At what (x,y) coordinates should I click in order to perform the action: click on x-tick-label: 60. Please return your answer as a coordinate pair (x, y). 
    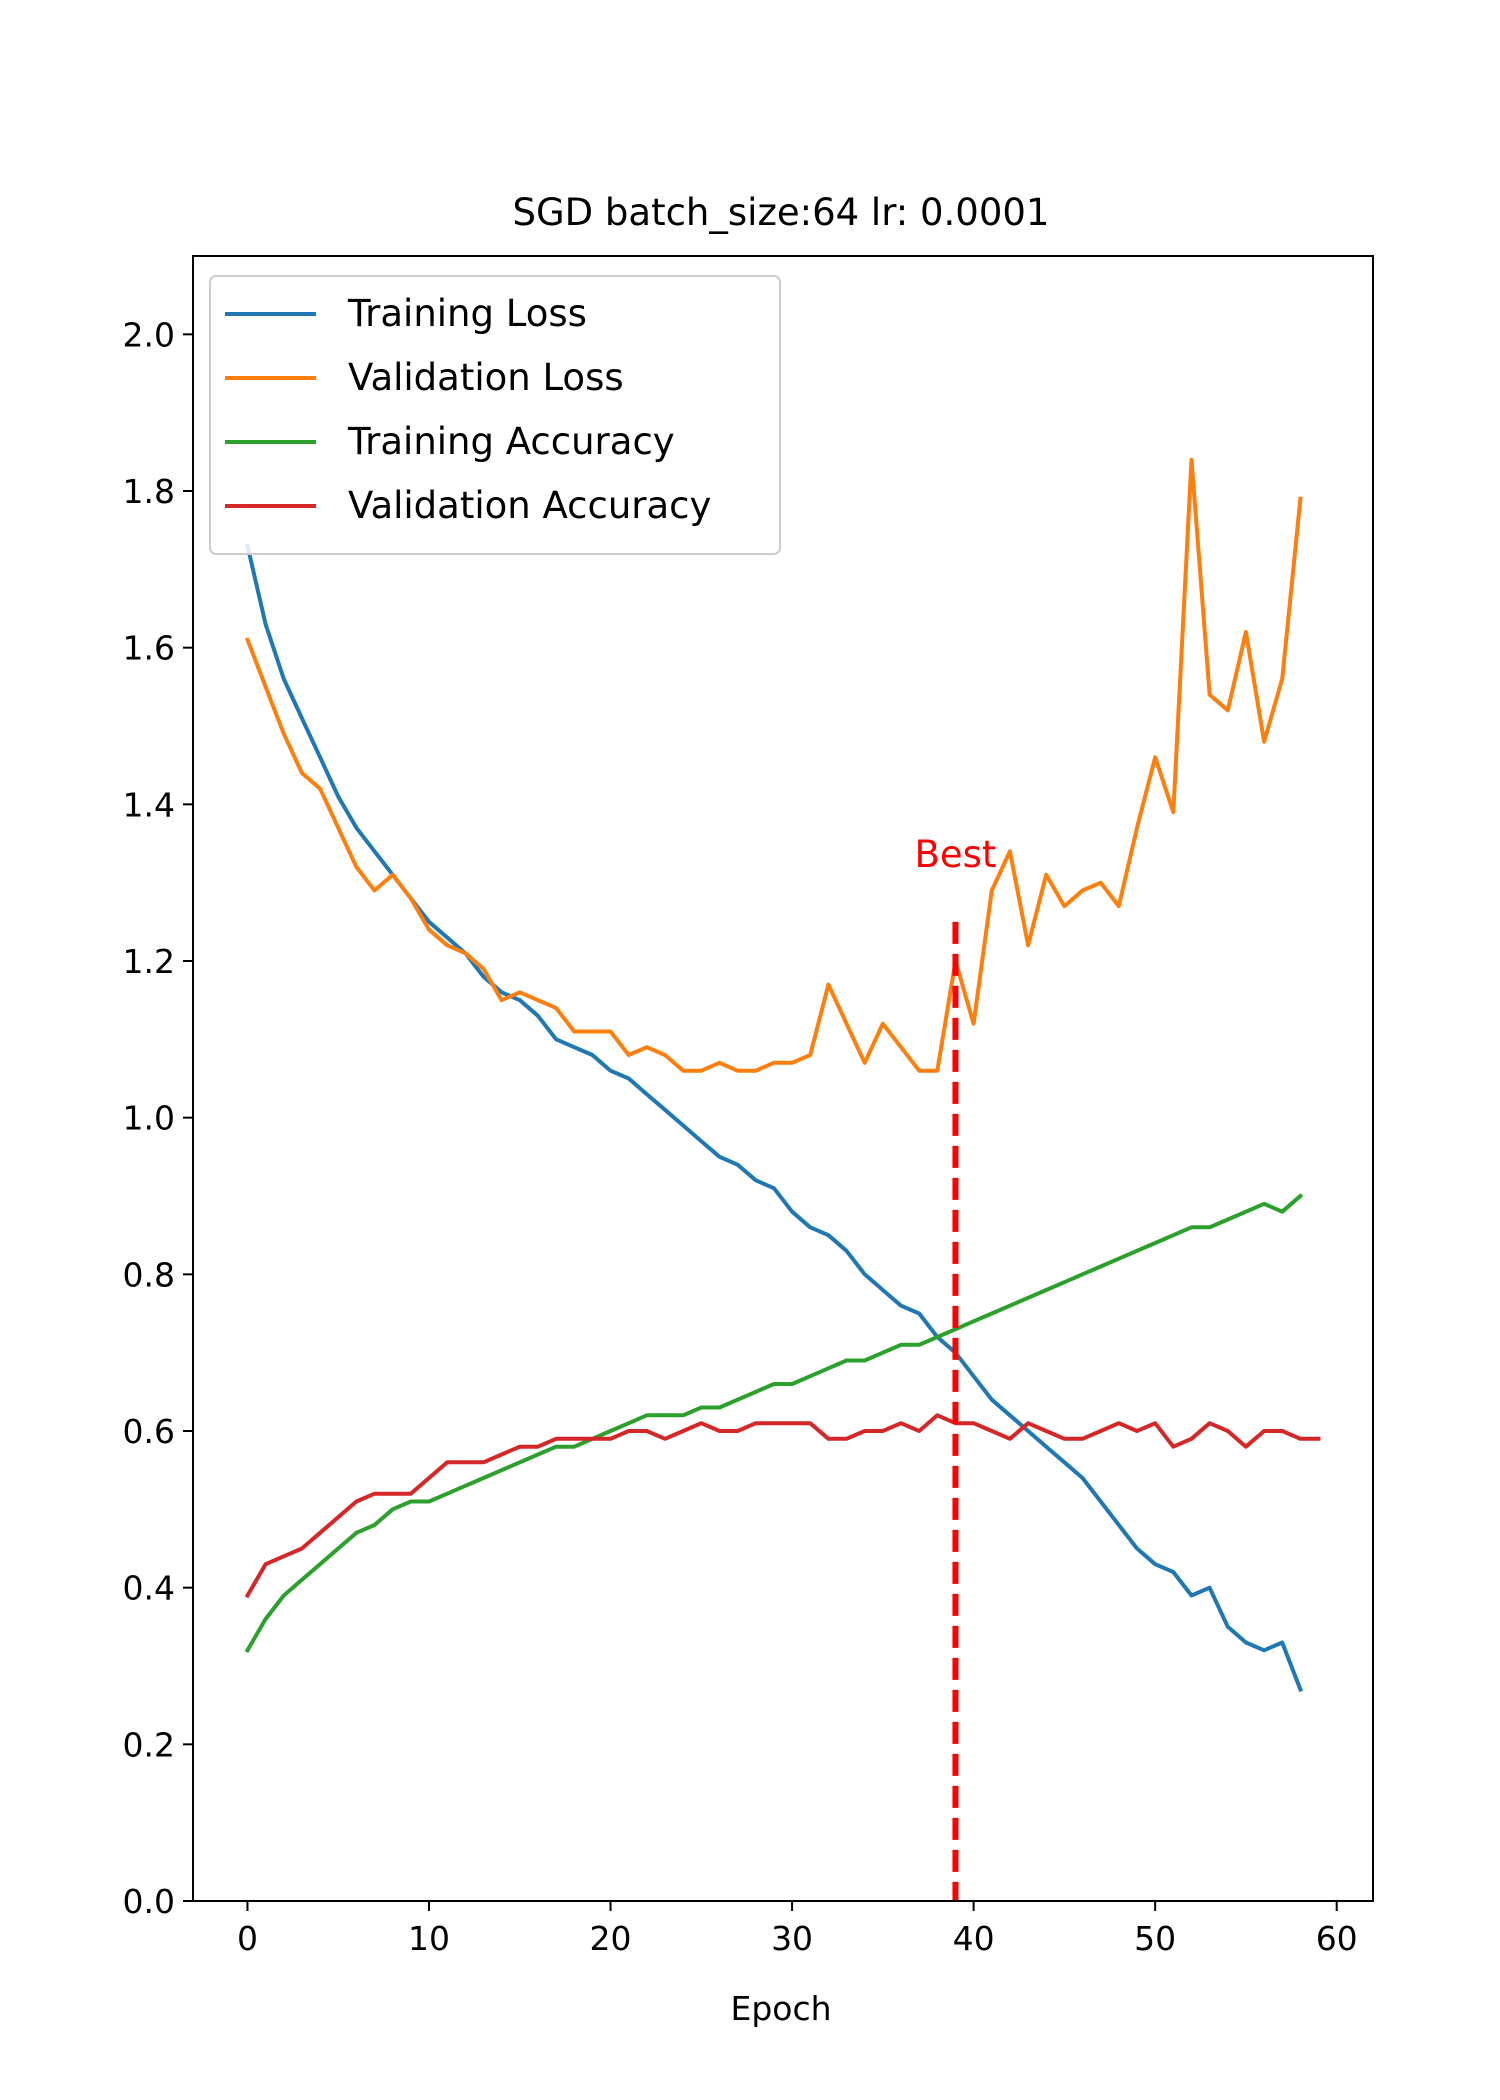
    Looking at the image, I should click on (1337, 1938).